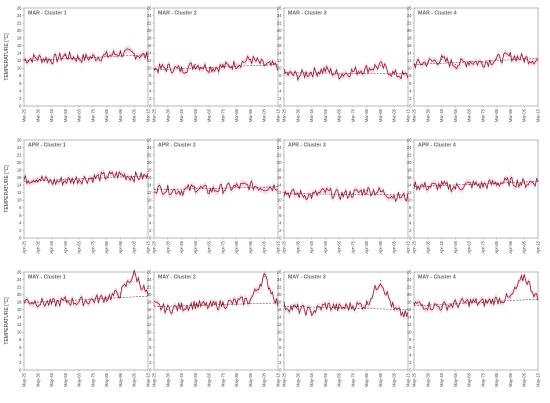 The image size is (550, 403). I want to click on x-tick-label: Apr-45, so click(441, 246).